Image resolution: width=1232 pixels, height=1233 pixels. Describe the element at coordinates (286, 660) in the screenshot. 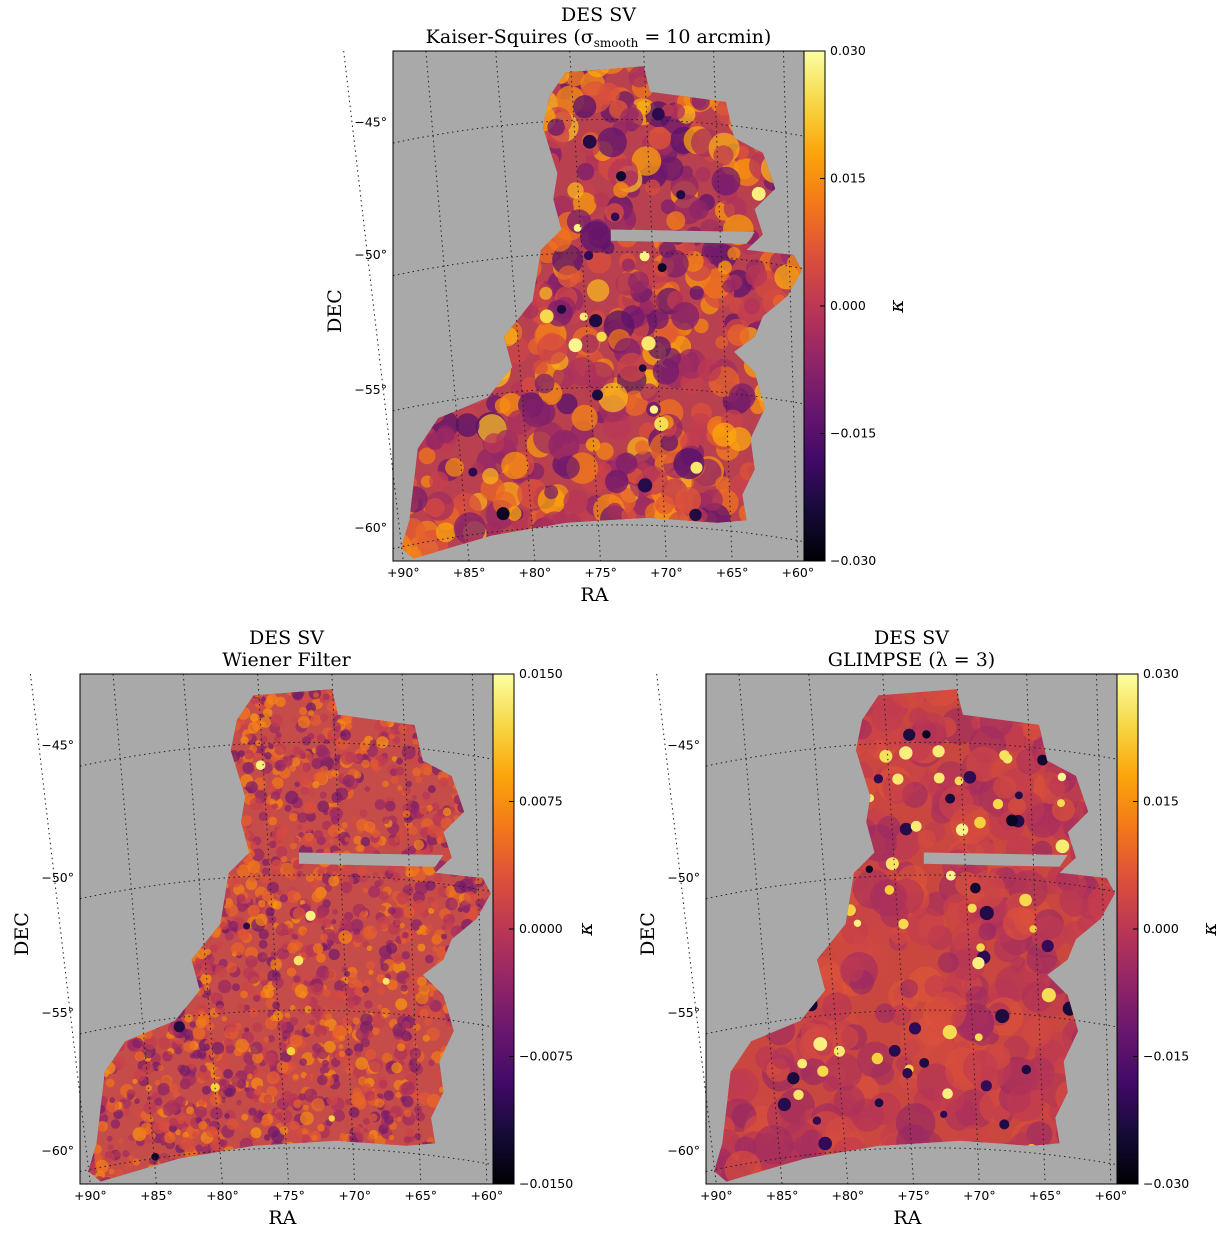

I see `panel-subtitle: Wiener Filter` at that location.